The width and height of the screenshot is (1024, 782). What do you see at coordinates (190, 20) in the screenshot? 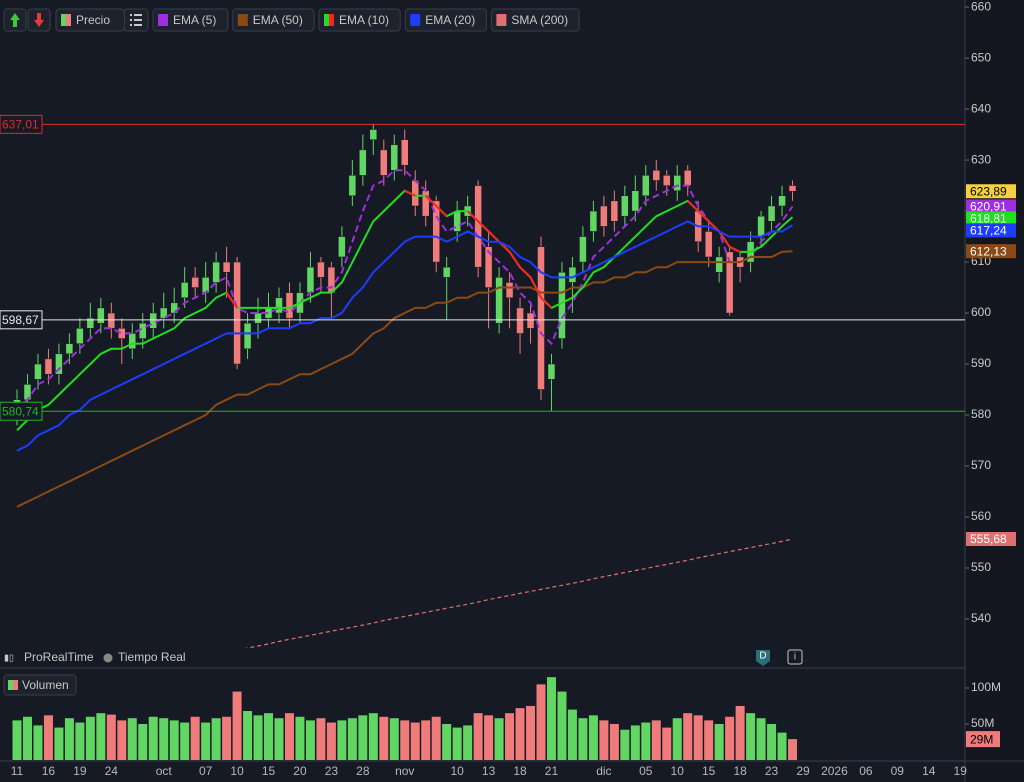
I see `legend-button: EMA (5)` at bounding box center [190, 20].